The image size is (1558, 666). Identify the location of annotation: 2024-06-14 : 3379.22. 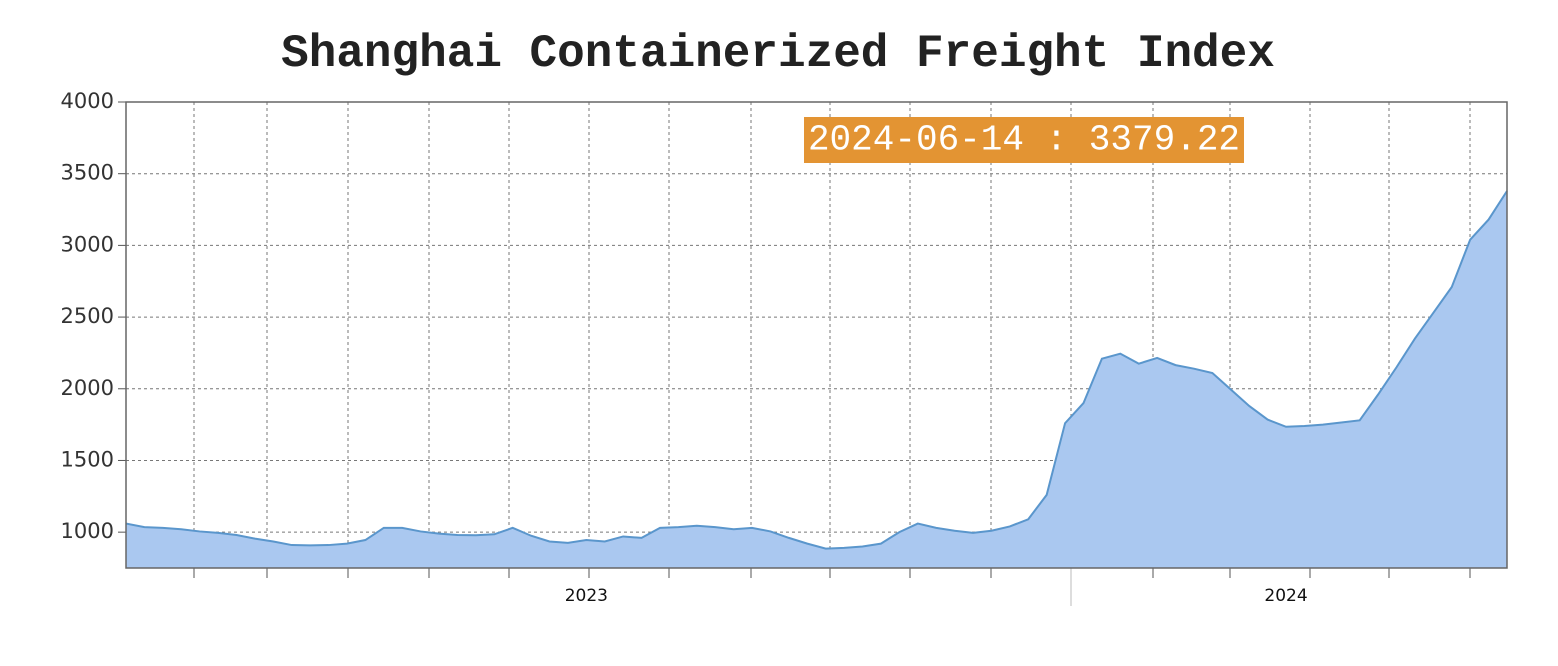
(1024, 140).